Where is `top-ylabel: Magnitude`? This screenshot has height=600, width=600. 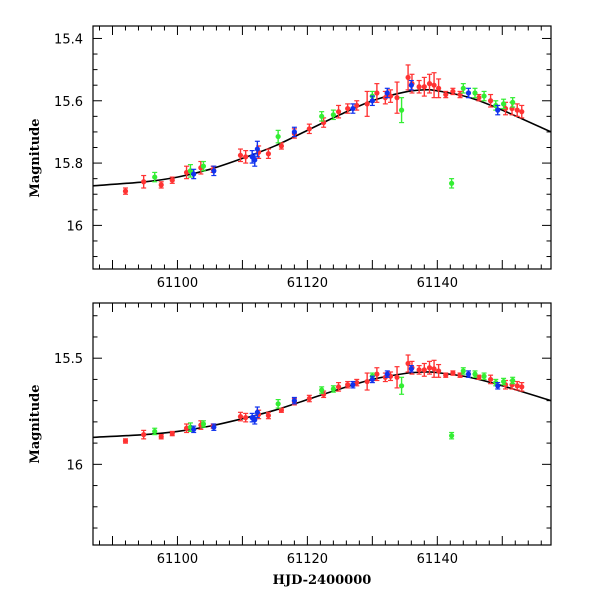
top-ylabel: Magnitude is located at coordinates (35, 157).